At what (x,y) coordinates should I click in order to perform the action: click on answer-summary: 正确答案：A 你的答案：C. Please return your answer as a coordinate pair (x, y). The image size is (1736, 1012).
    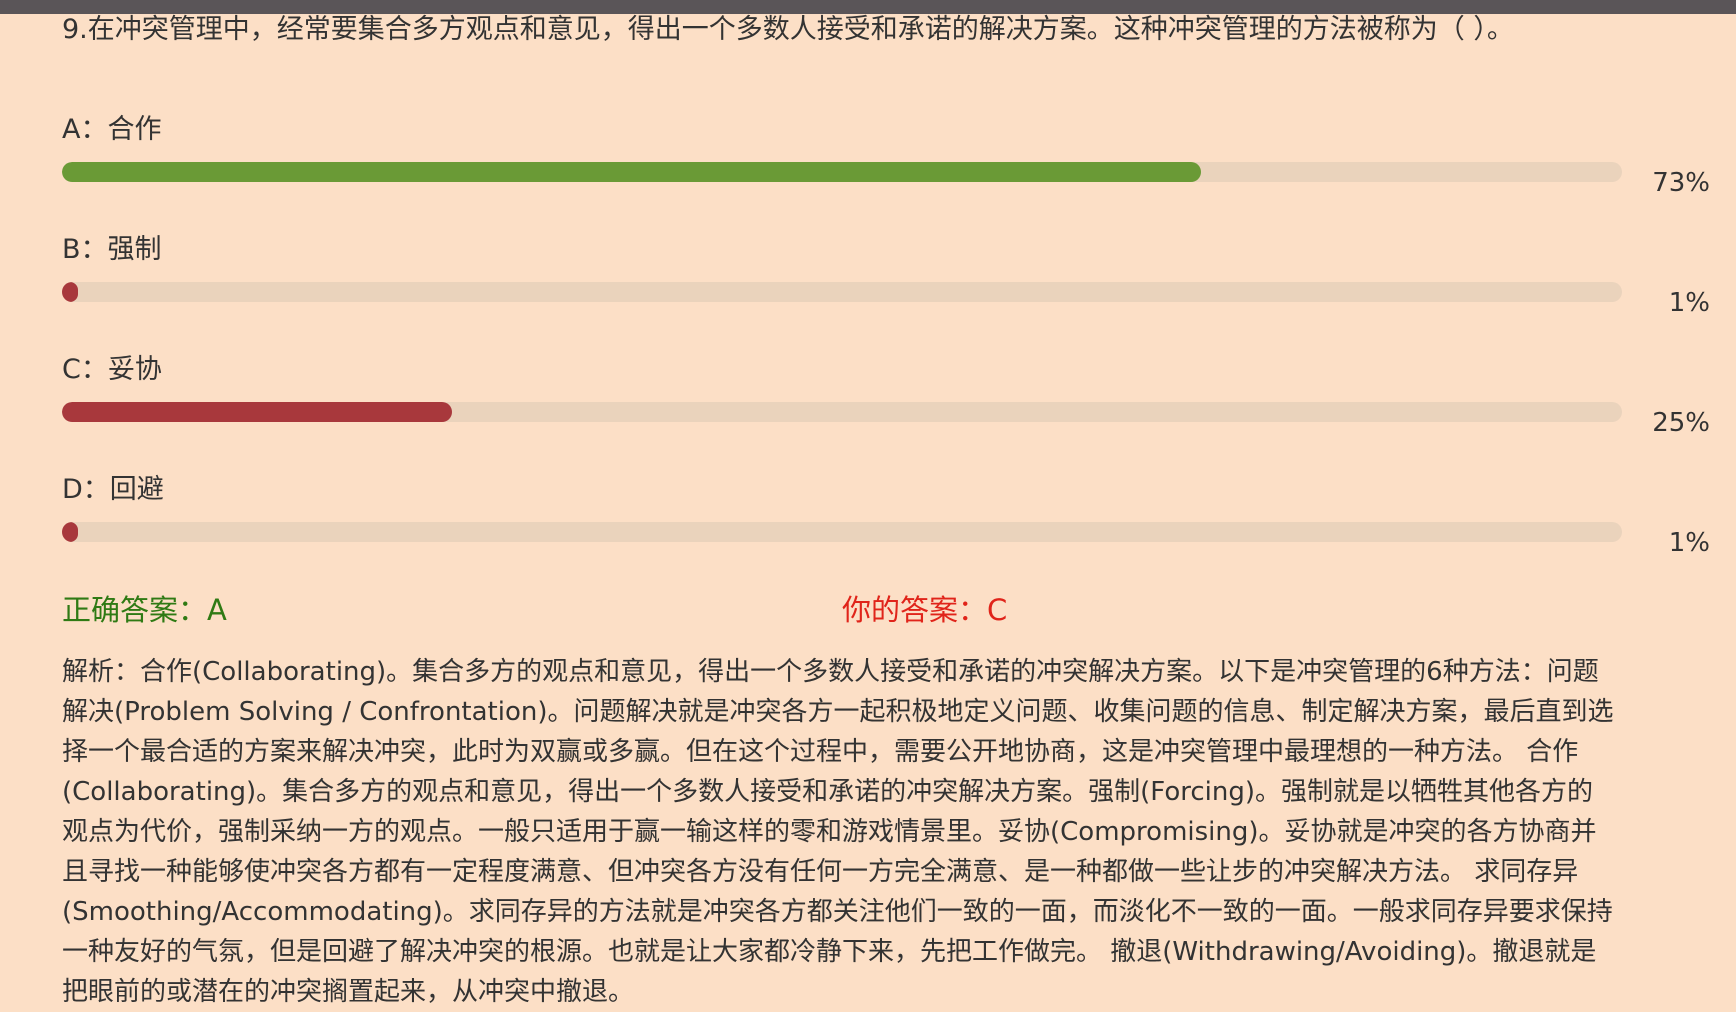
    Looking at the image, I should click on (862, 610).